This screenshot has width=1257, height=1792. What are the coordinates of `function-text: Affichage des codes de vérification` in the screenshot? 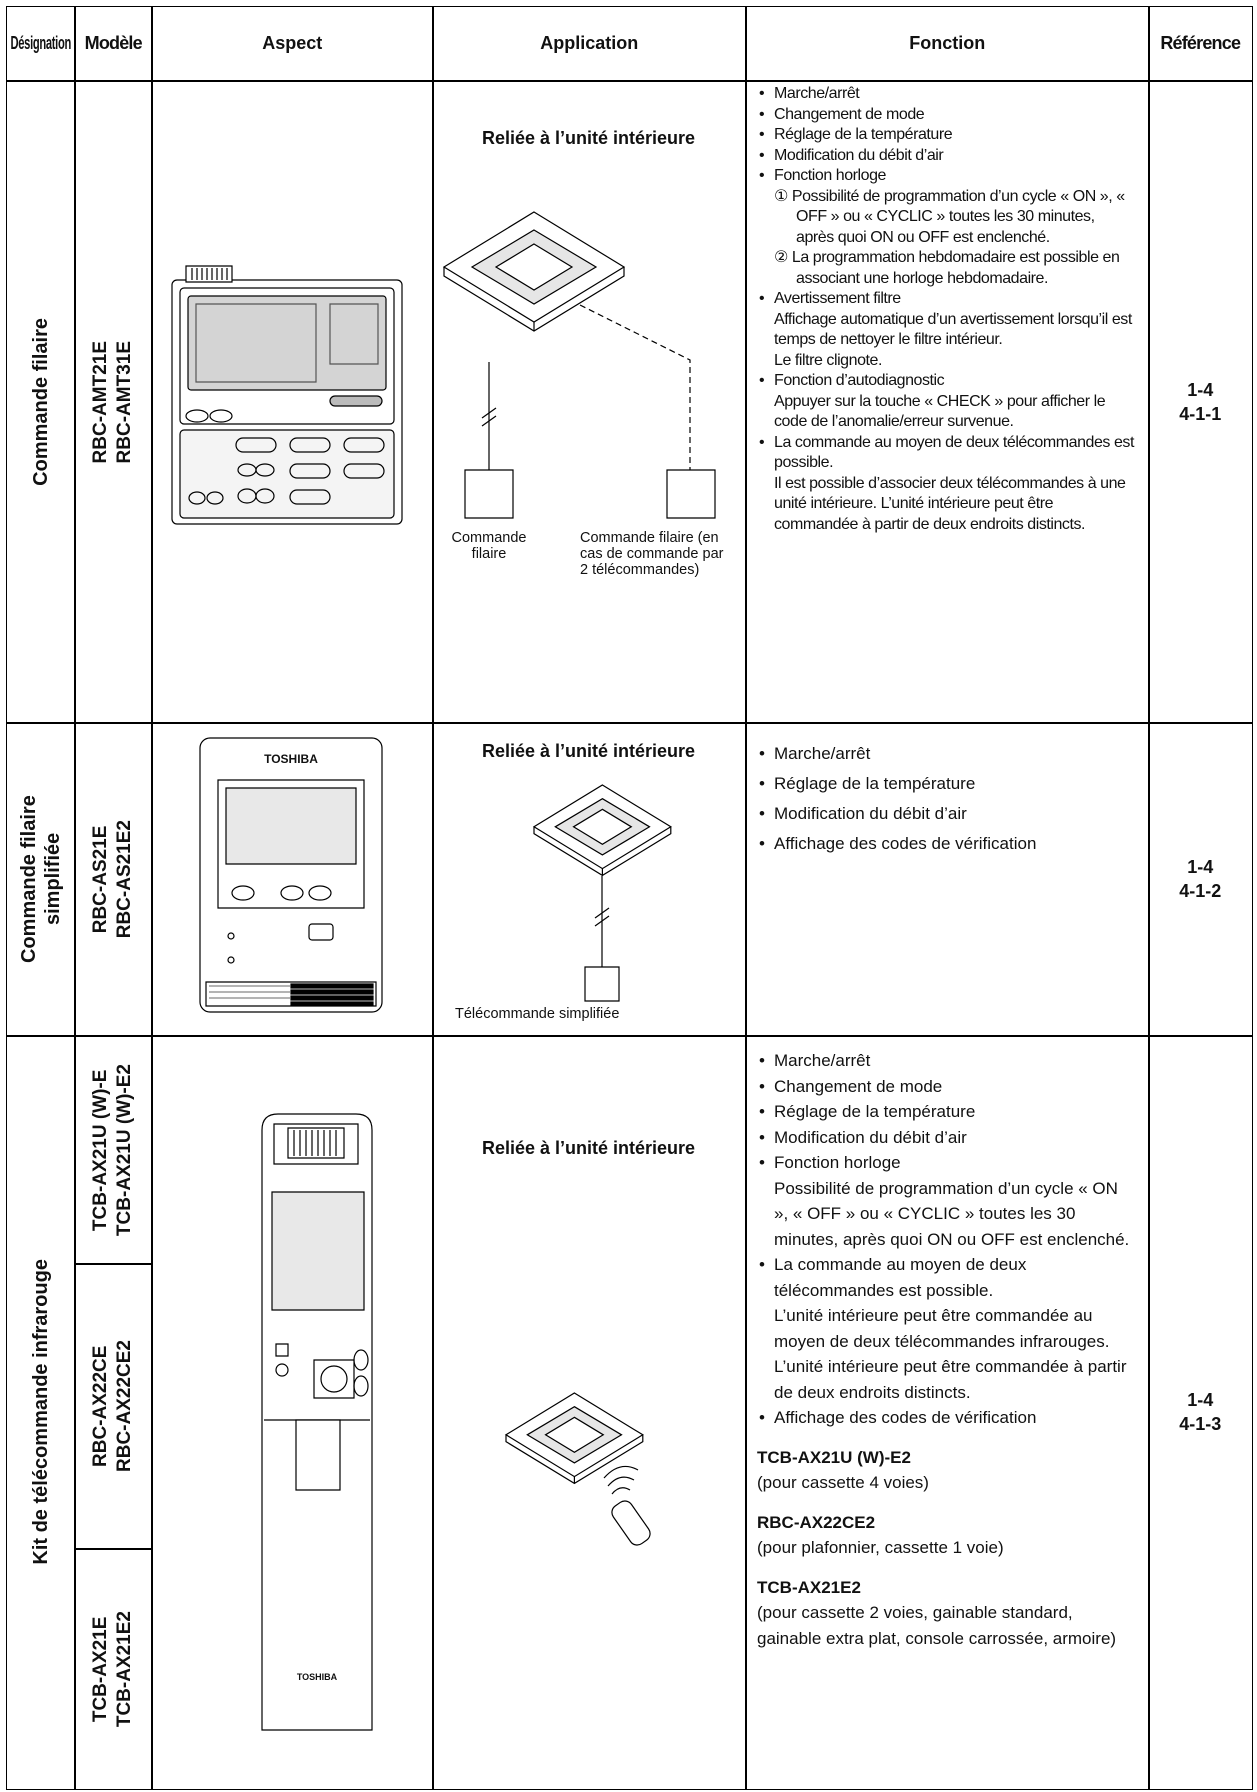 It's located at (905, 1417).